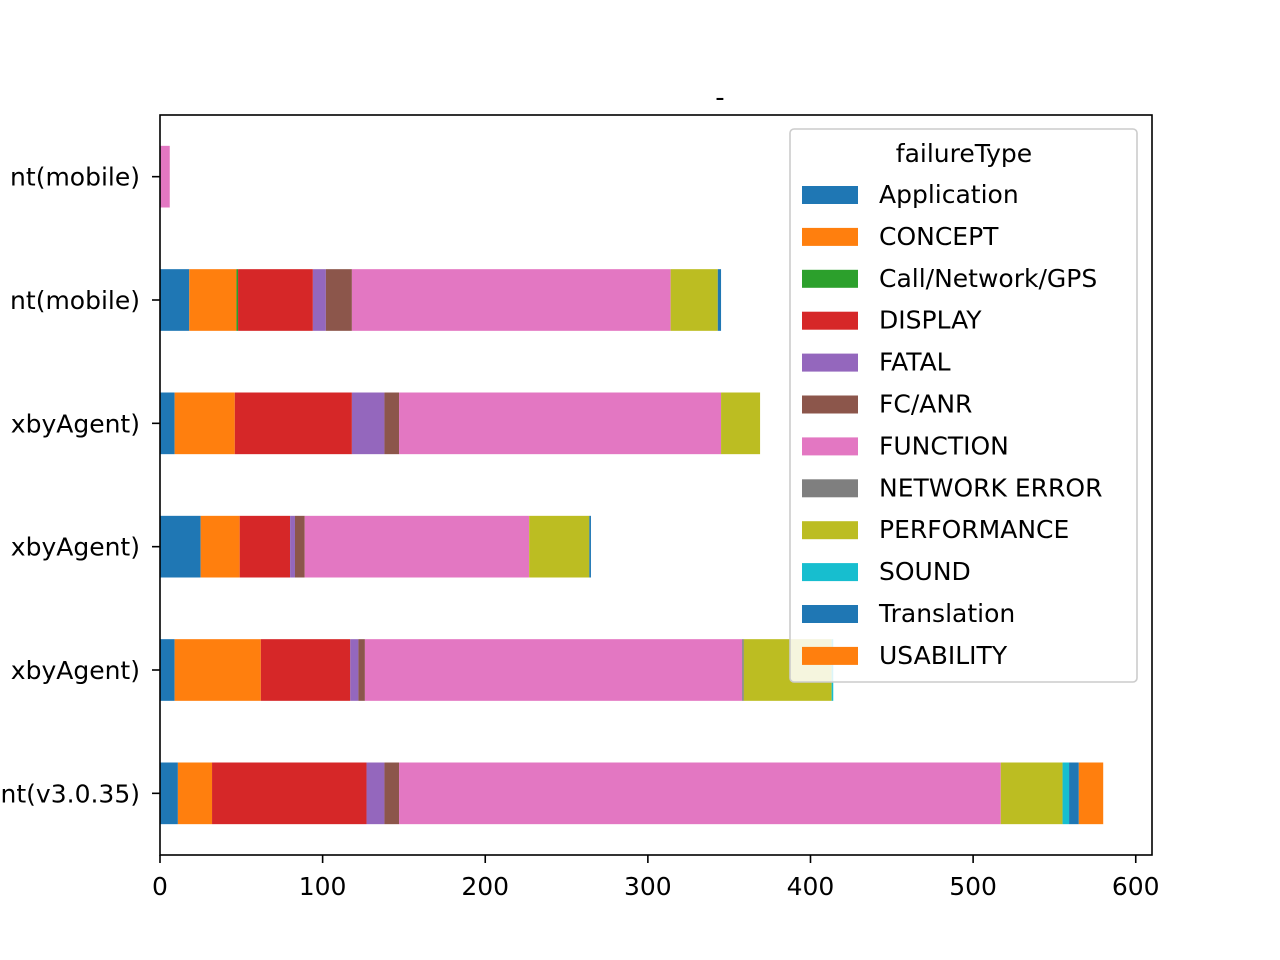 Image resolution: width=1280 pixels, height=960 pixels. I want to click on y-tick-label-1: xbyAgent), so click(75, 670).